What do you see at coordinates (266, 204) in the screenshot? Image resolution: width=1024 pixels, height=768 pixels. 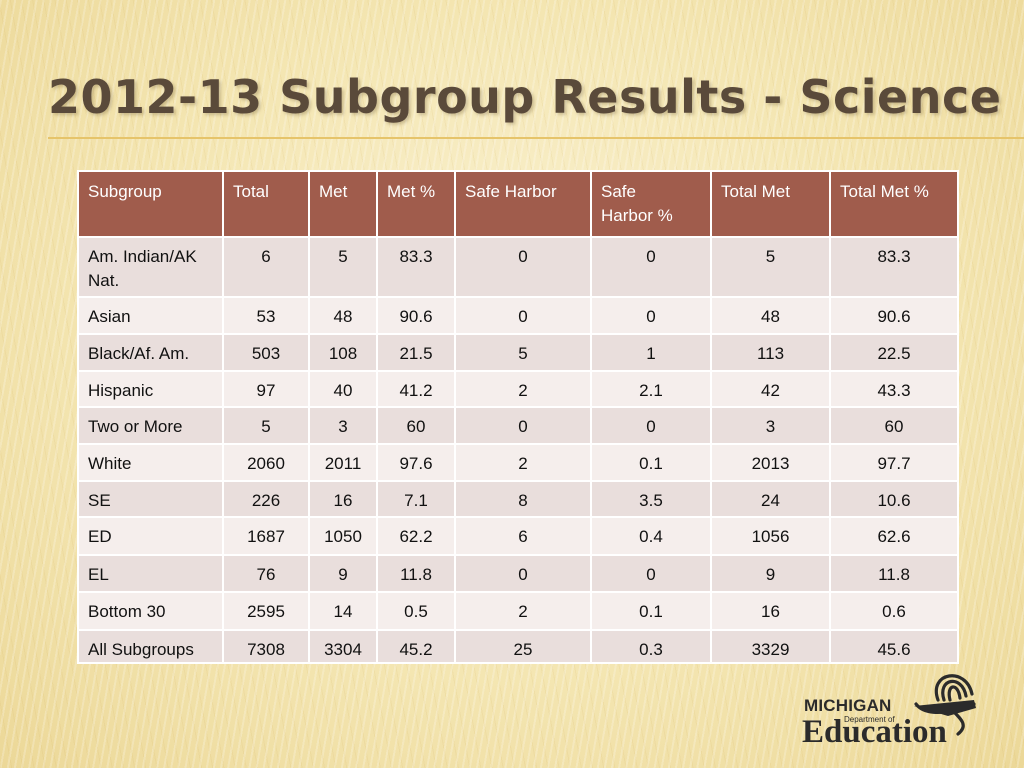 I see `column-header: Total` at bounding box center [266, 204].